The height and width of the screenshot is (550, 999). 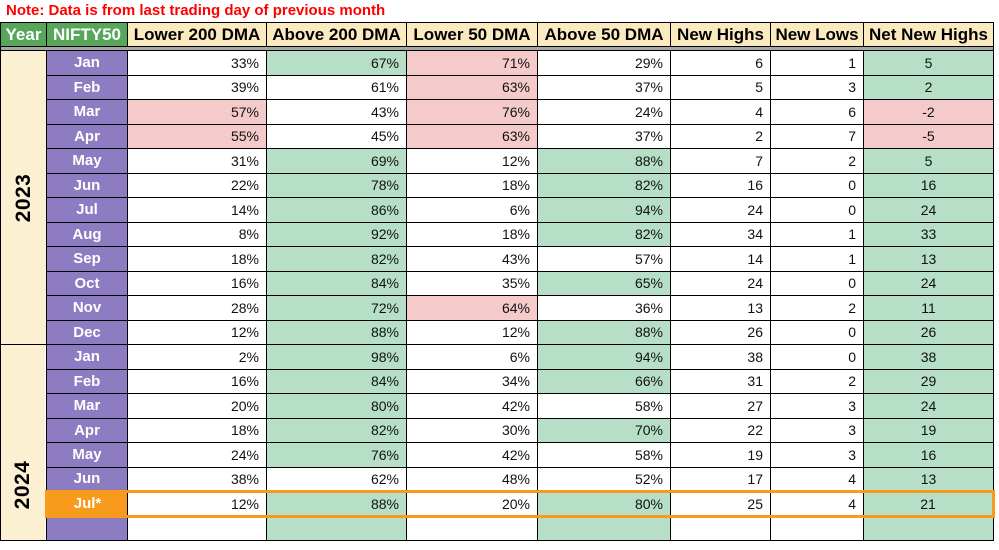 What do you see at coordinates (87, 479) in the screenshot?
I see `month-cell: Jun` at bounding box center [87, 479].